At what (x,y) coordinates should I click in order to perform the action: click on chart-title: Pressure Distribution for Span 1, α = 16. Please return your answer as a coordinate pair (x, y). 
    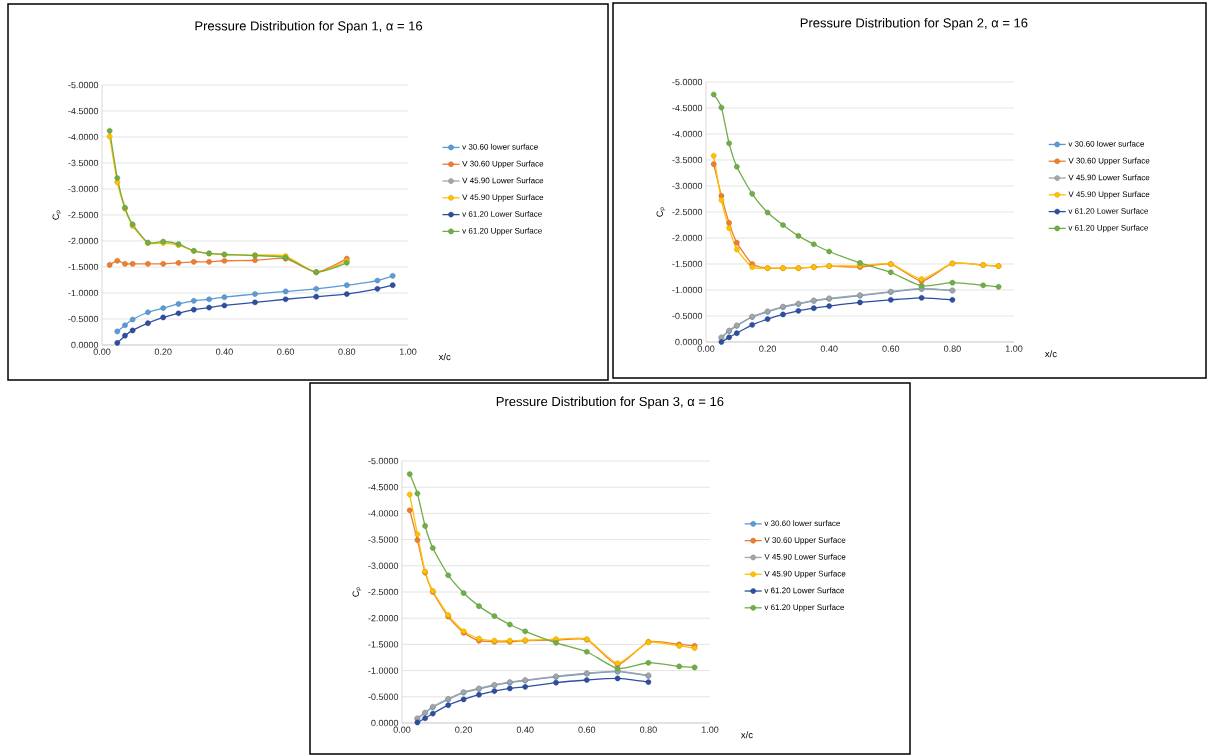
    Looking at the image, I should click on (309, 27).